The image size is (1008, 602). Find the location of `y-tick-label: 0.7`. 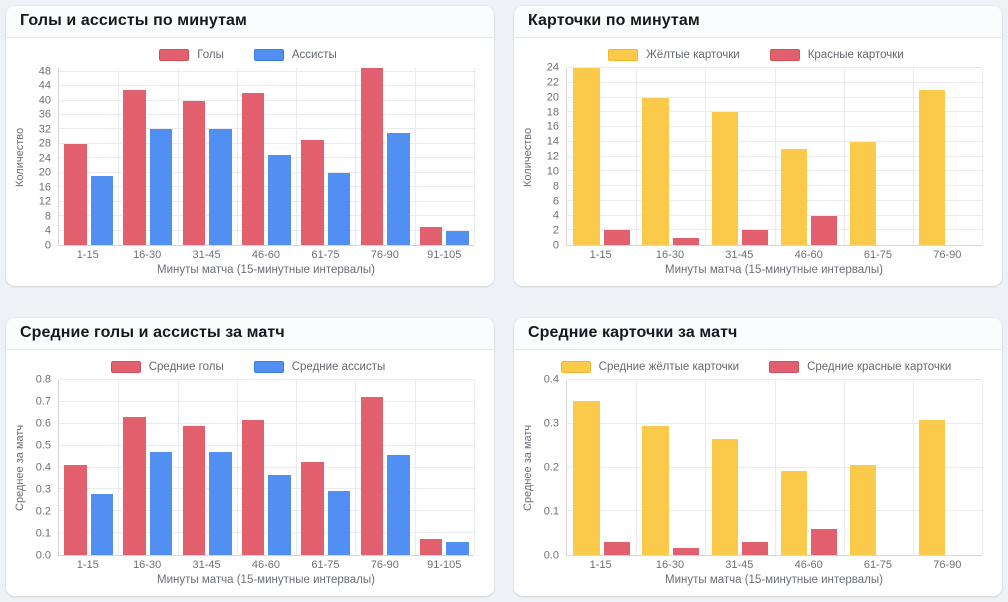

y-tick-label: 0.7 is located at coordinates (43, 401).